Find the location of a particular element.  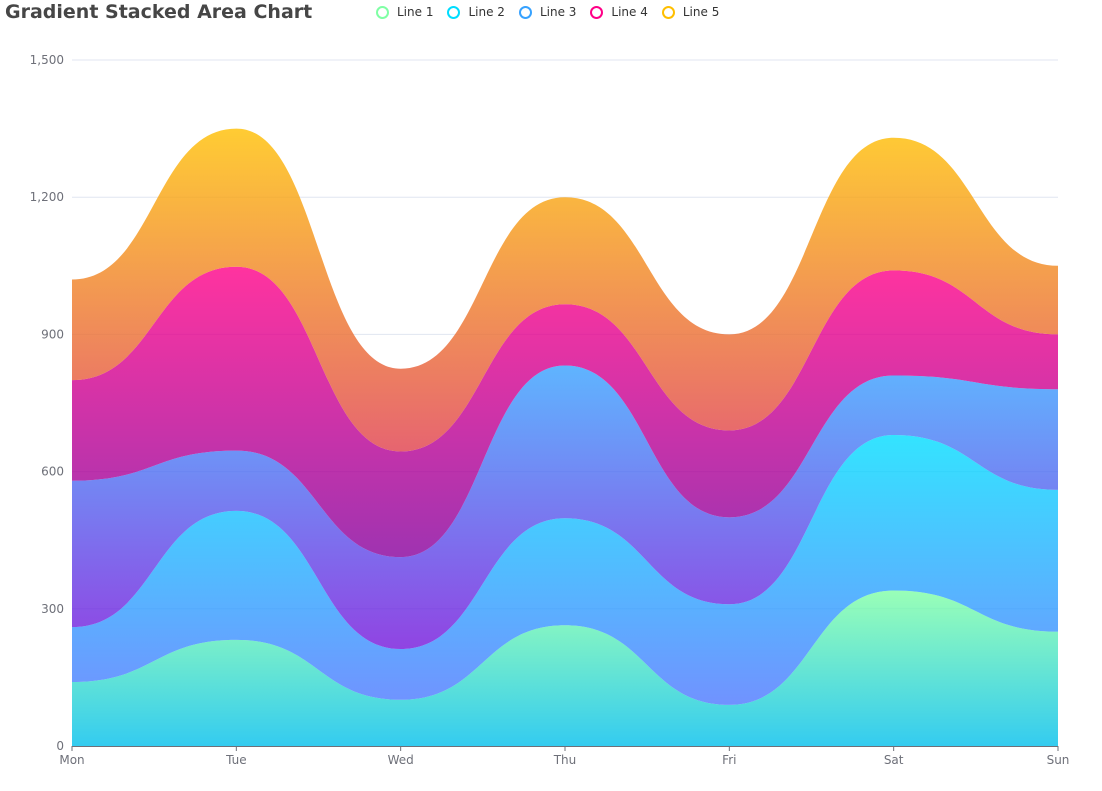

x-tick-label: Sun is located at coordinates (1058, 760).